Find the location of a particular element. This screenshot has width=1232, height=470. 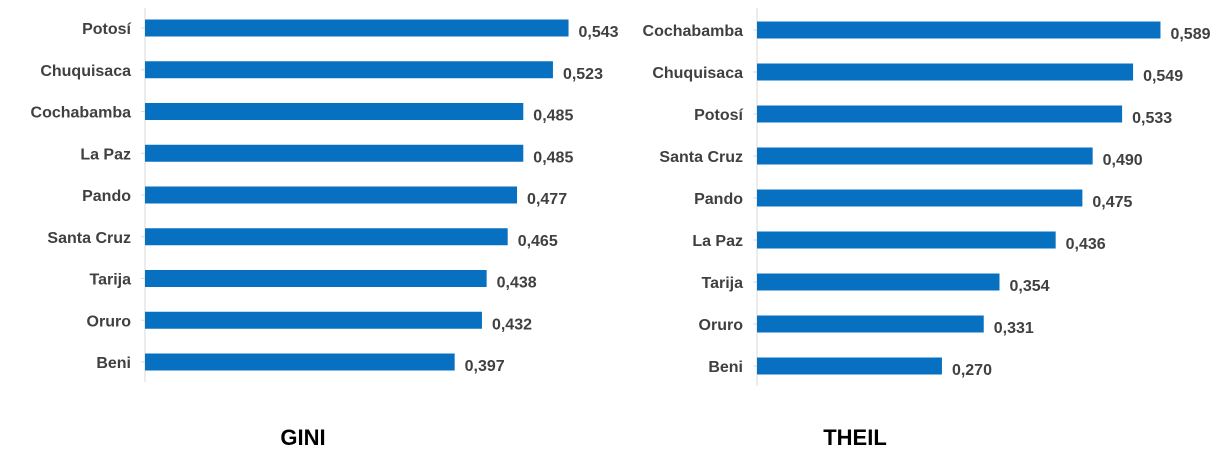

theil-data-label: 0,354 is located at coordinates (1029, 286).